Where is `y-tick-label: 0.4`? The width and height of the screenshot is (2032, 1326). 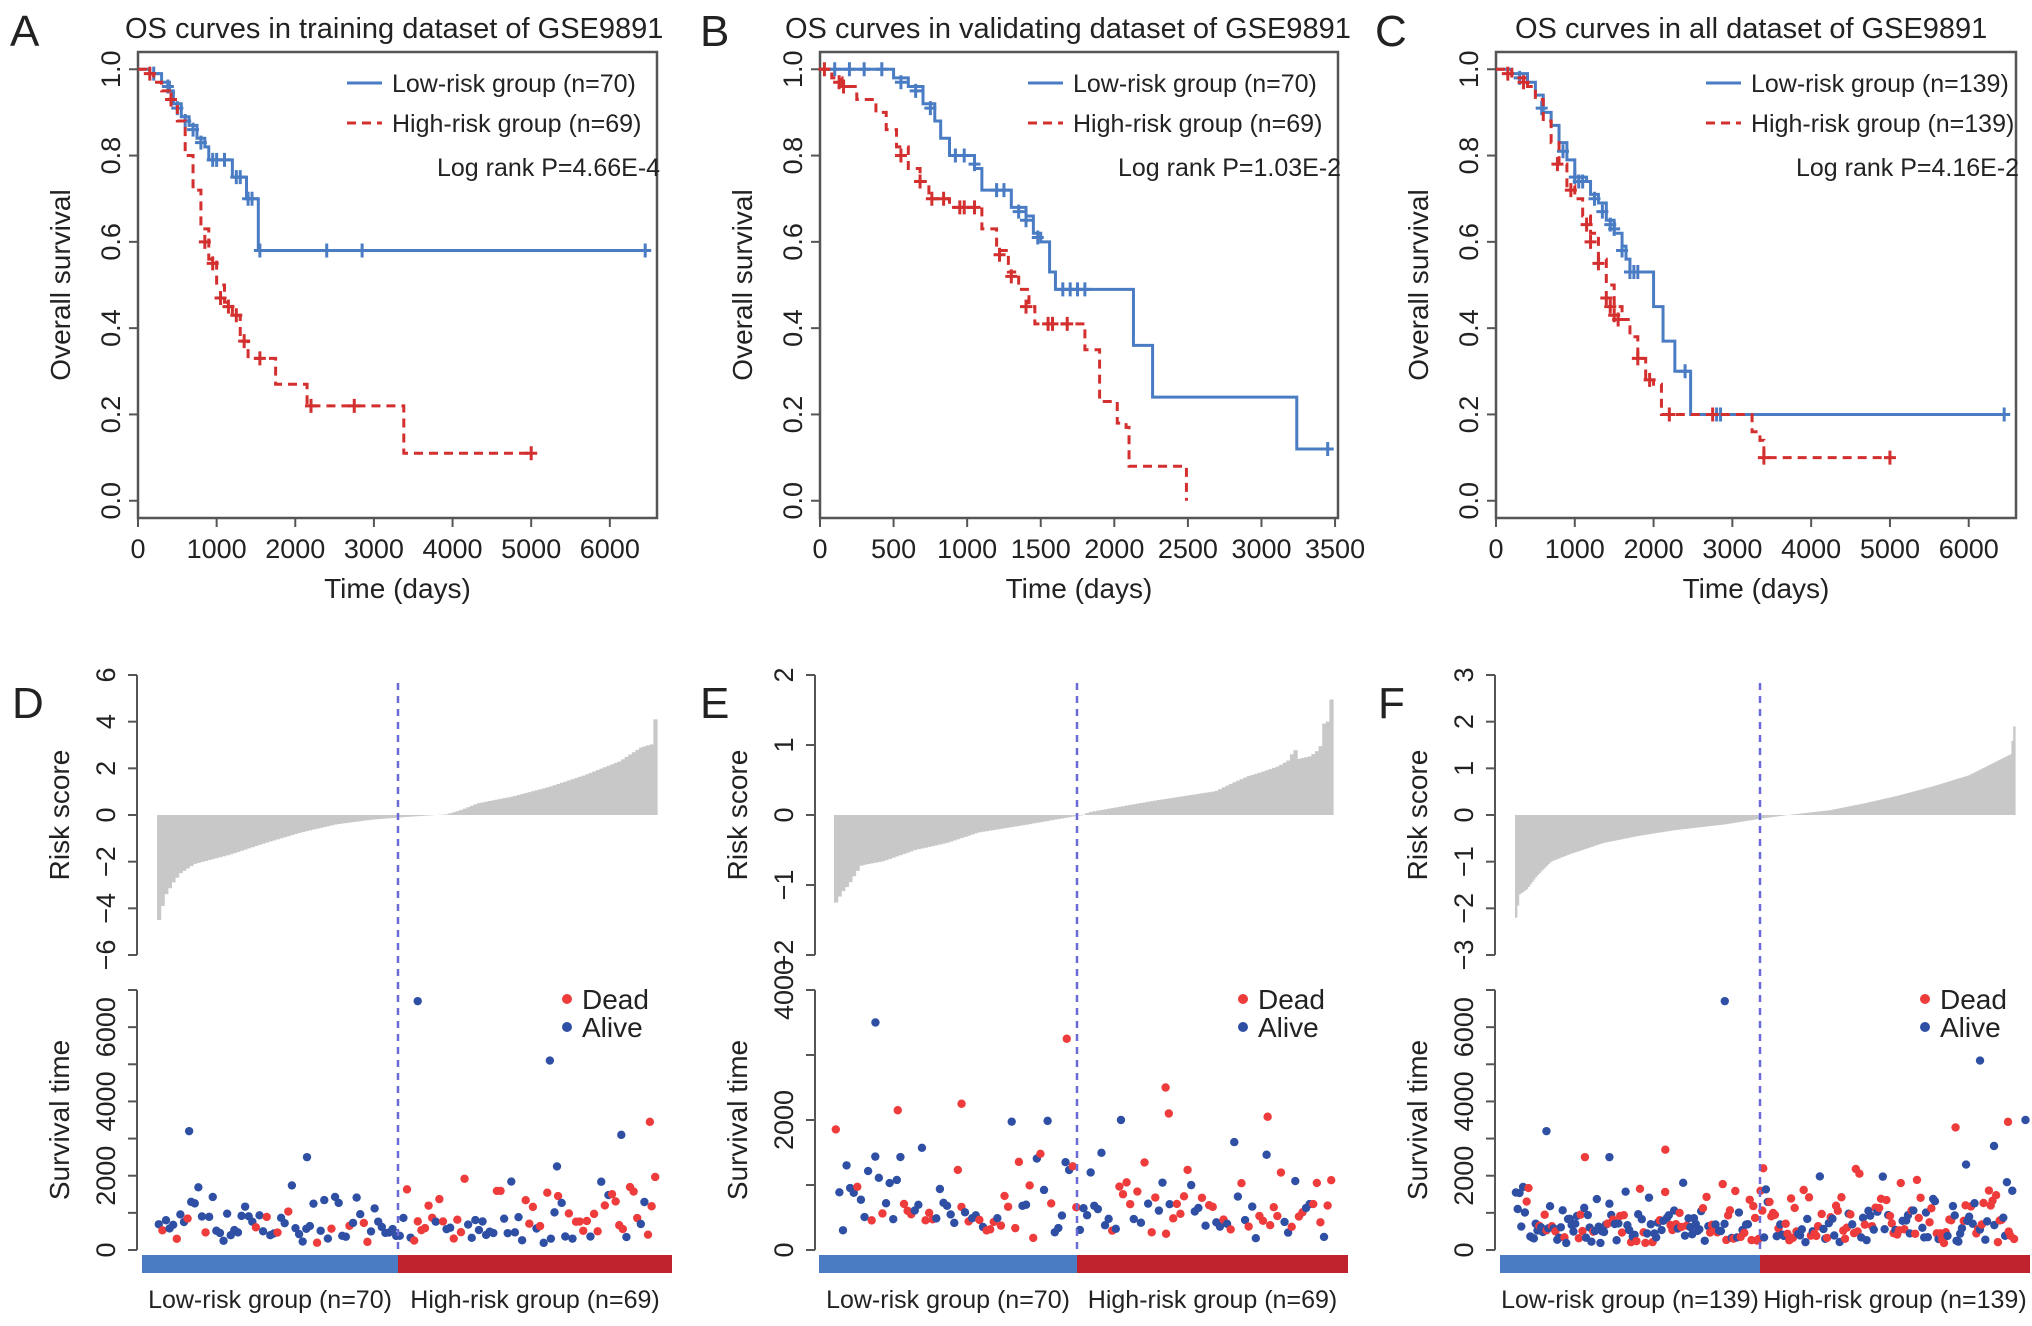 y-tick-label: 0.4 is located at coordinates (1469, 328).